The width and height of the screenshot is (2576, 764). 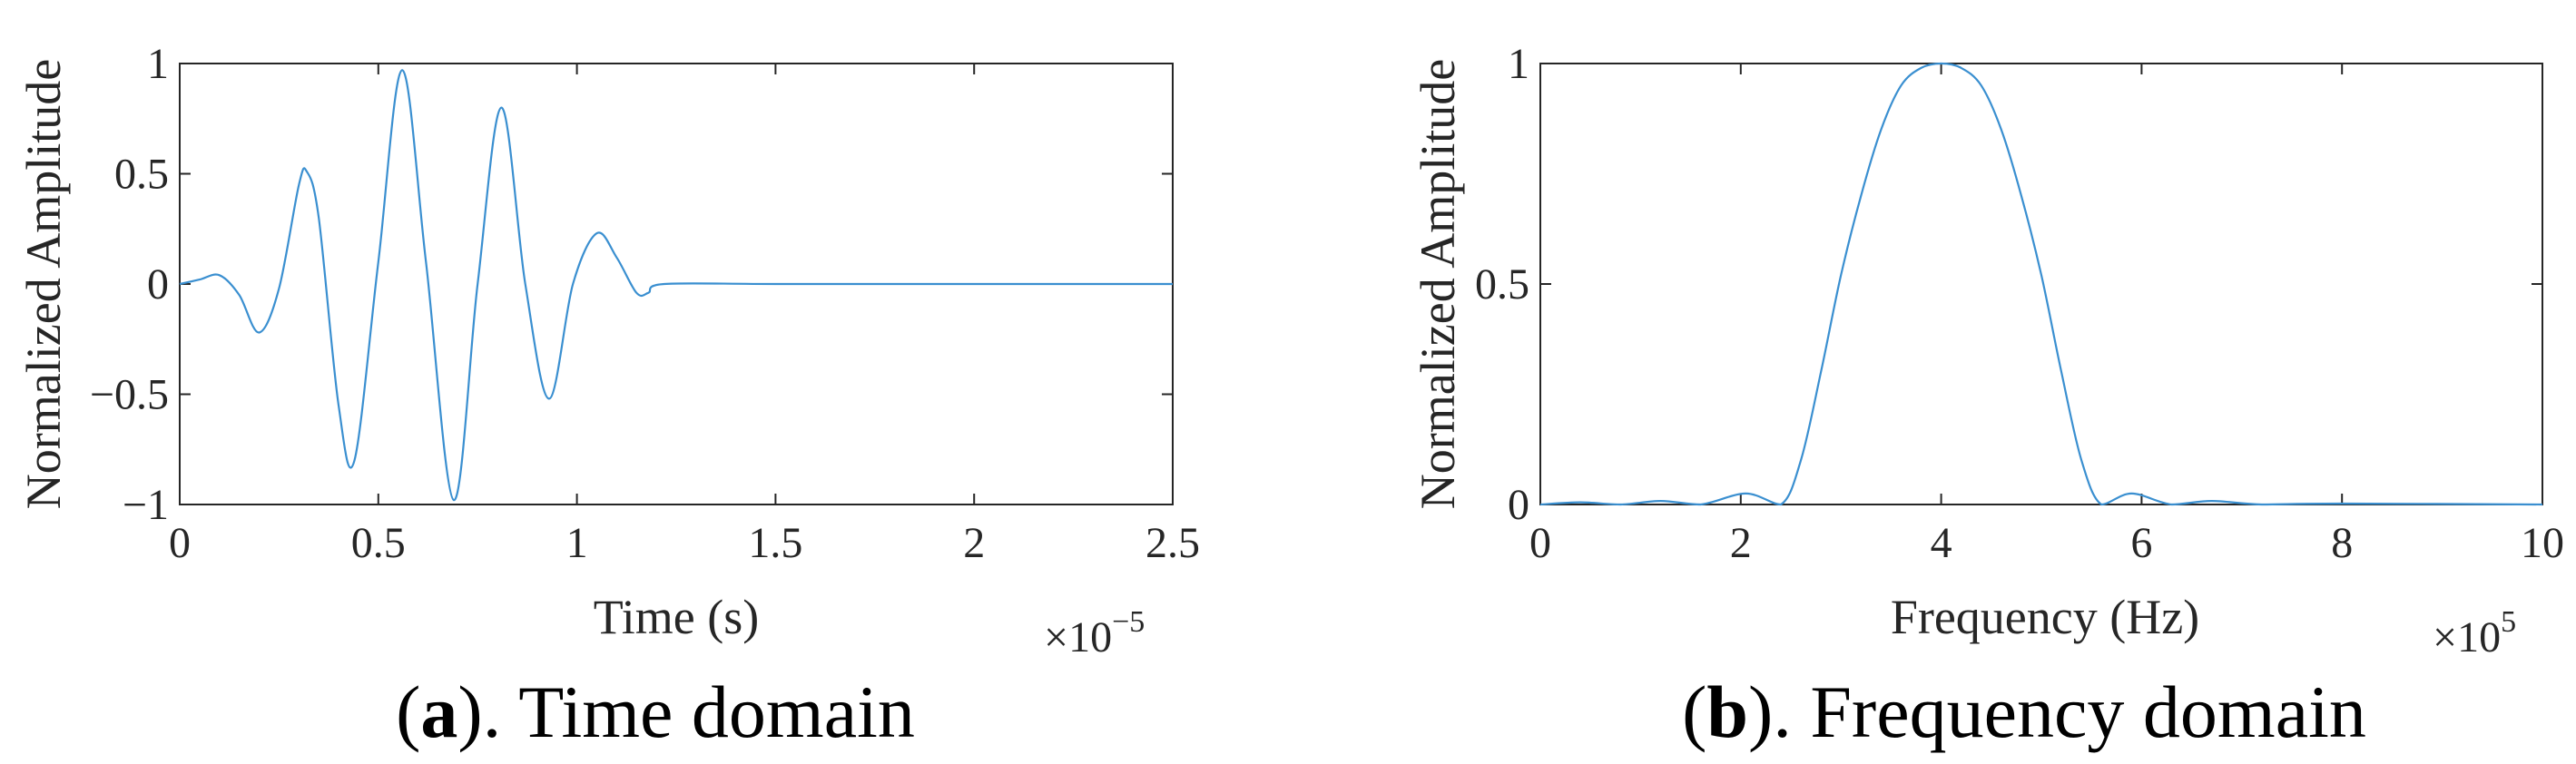 I want to click on panel-a-x-multiplier: ×10⁻⁵, so click(x=1094, y=633).